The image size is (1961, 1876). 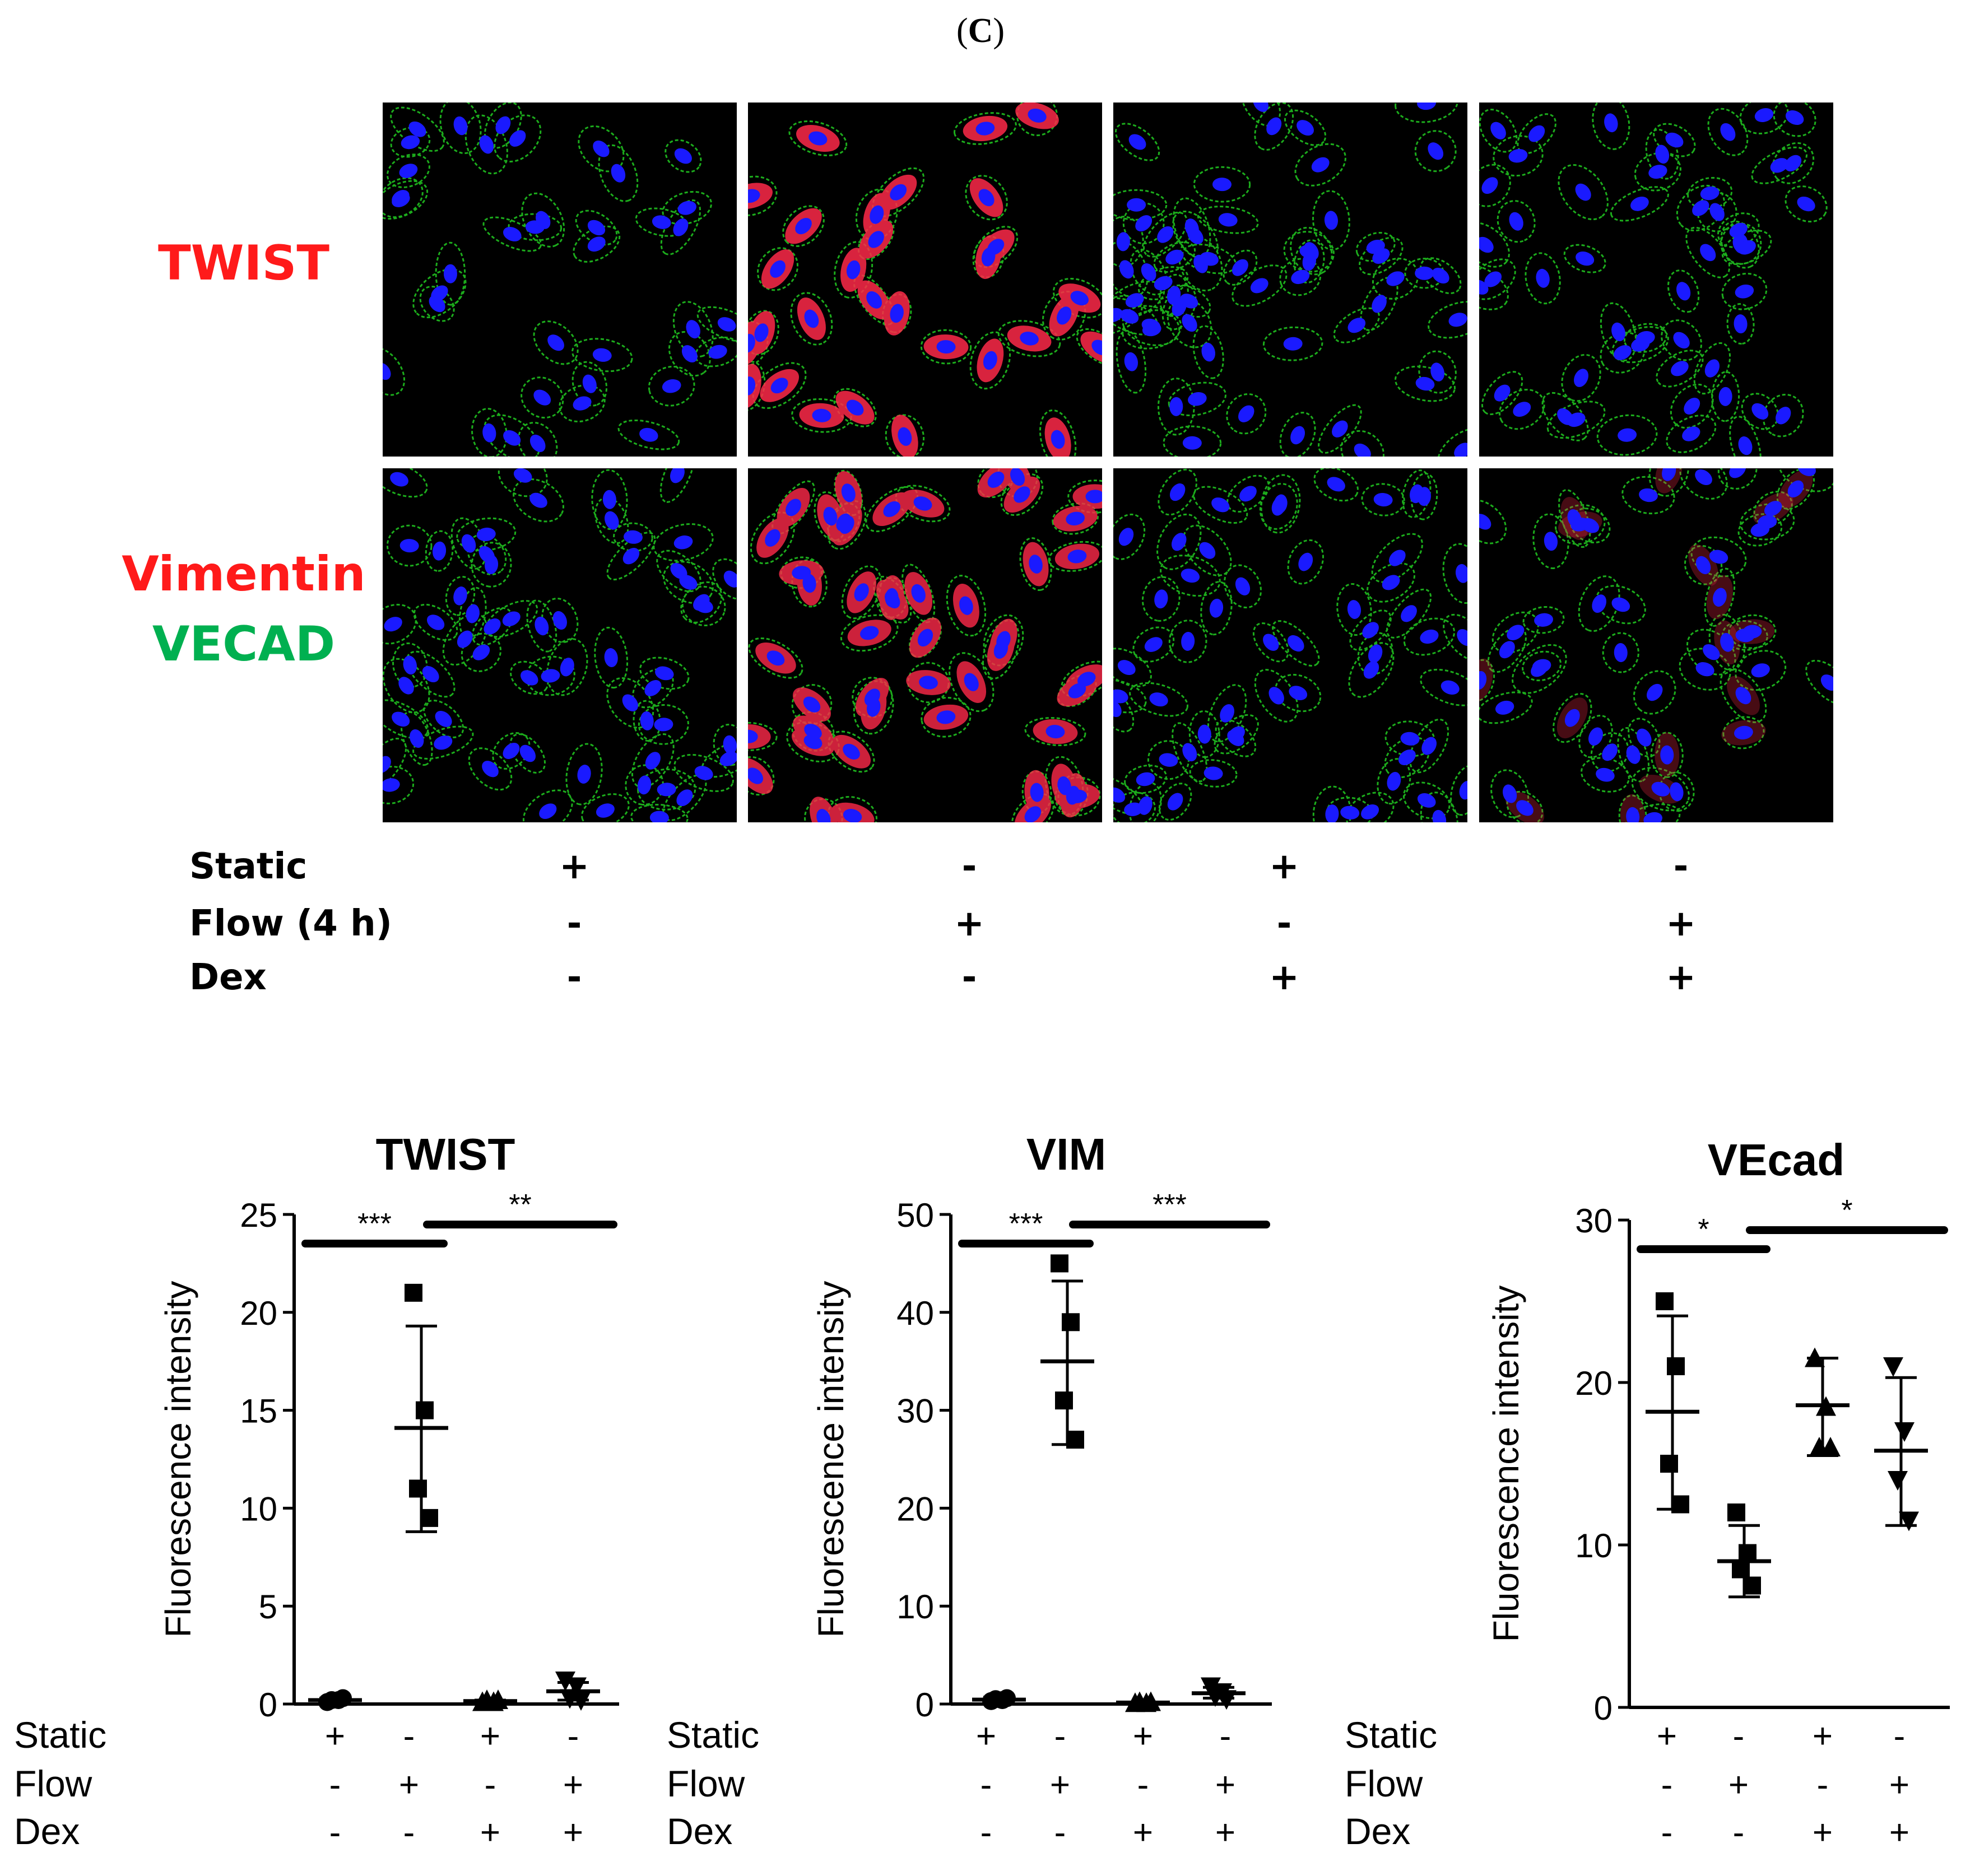 What do you see at coordinates (1594, 1384) in the screenshot?
I see `y-tick-label: 20` at bounding box center [1594, 1384].